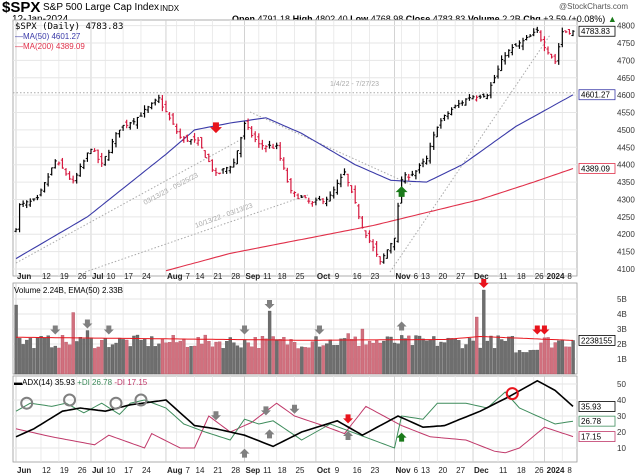 The width and height of the screenshot is (639, 476). What do you see at coordinates (98, 470) in the screenshot?
I see `x-axis-label: Jul` at bounding box center [98, 470].